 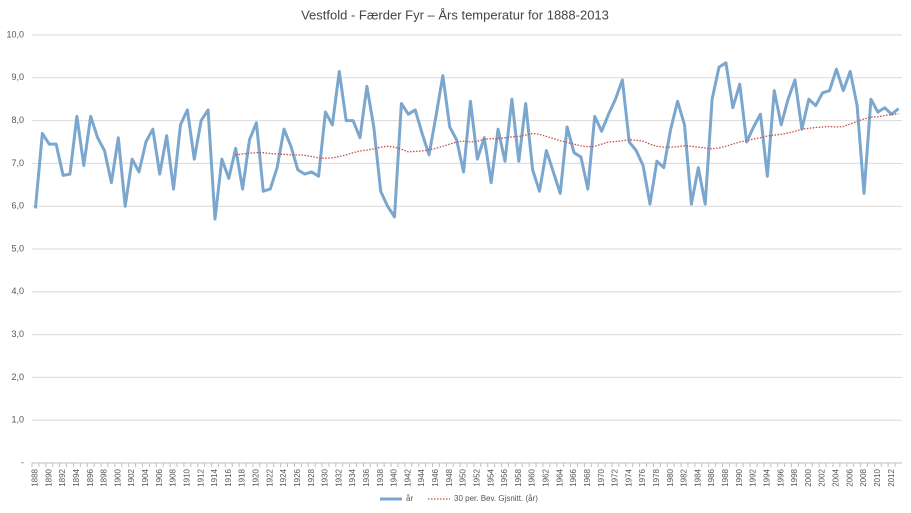 What do you see at coordinates (573, 477) in the screenshot?
I see `x-tick-label: 1966` at bounding box center [573, 477].